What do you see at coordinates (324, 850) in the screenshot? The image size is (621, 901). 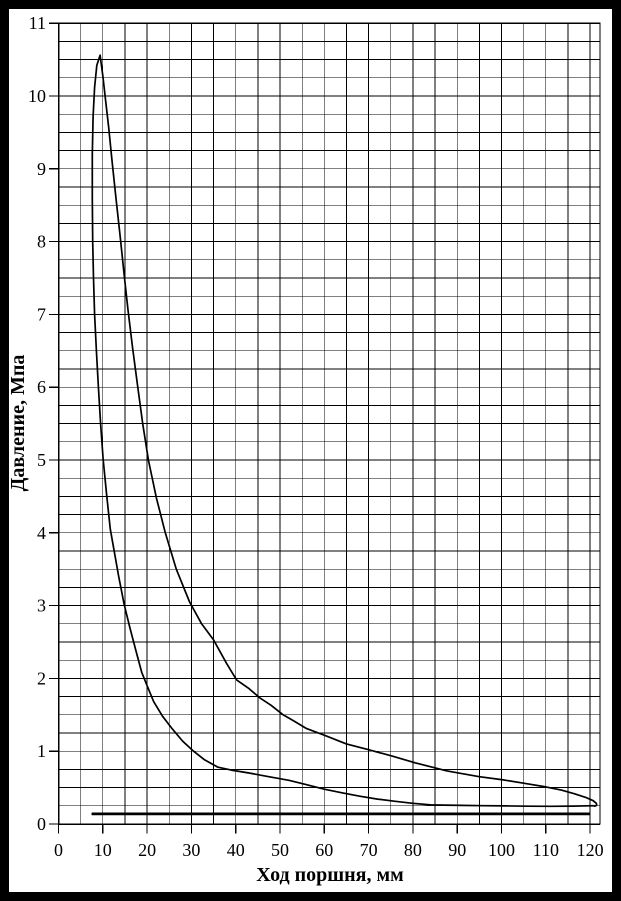 I see `x-tick-label: 60` at bounding box center [324, 850].